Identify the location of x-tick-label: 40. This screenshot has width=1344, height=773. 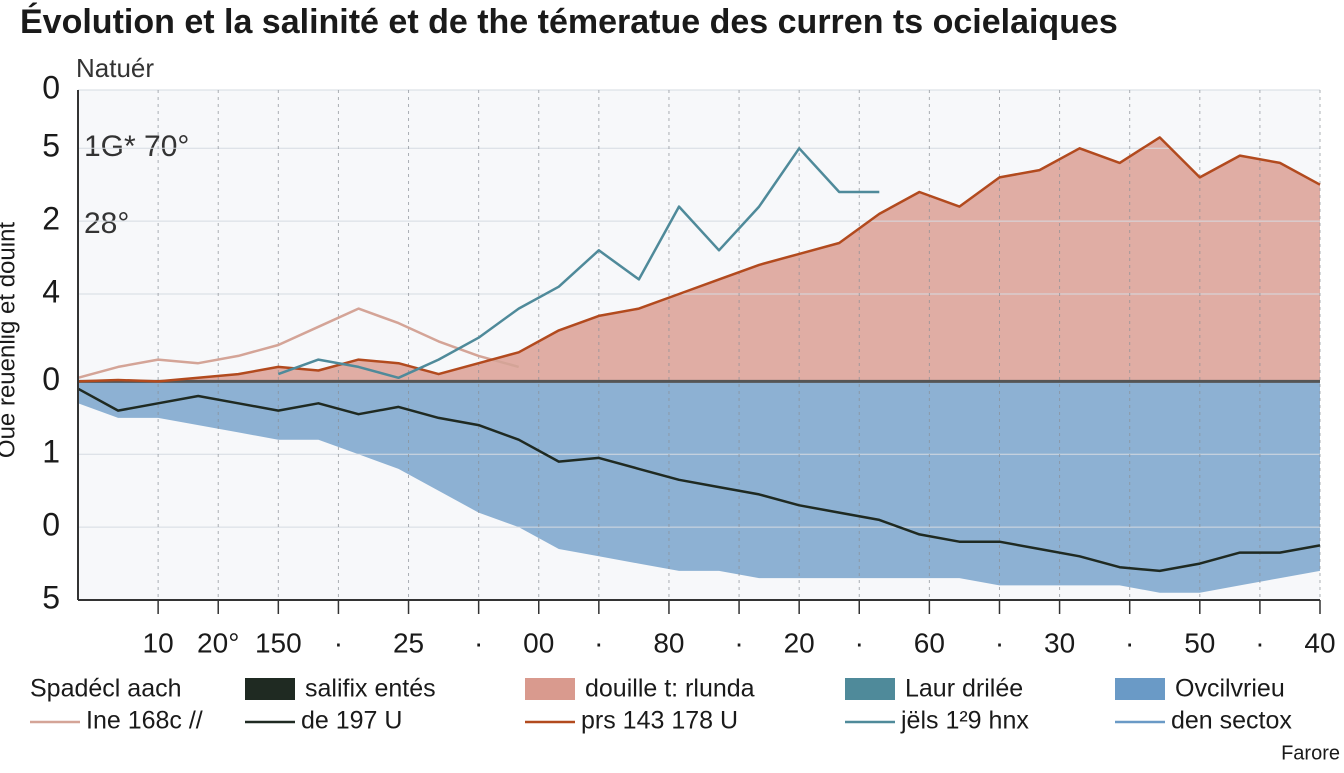
(1319, 642).